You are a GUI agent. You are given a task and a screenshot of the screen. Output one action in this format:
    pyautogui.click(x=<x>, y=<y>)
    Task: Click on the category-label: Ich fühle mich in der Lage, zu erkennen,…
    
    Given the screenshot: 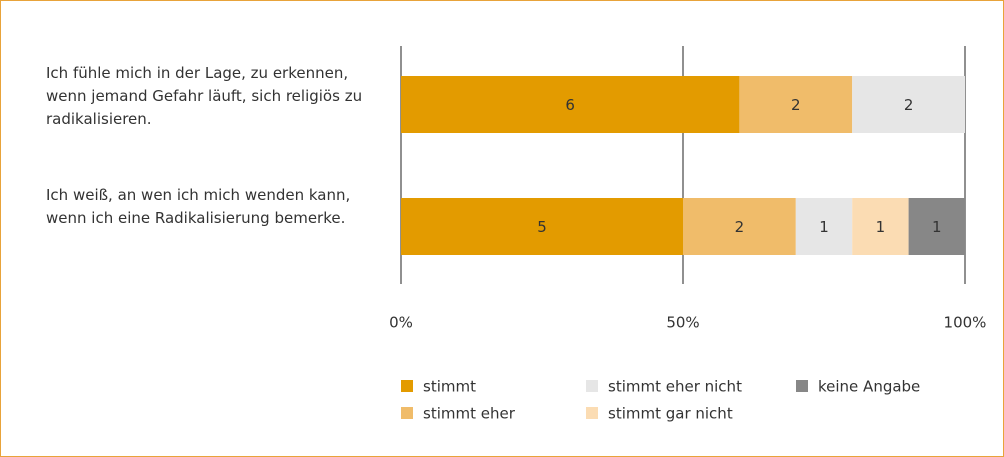 What is the action you would take?
    pyautogui.click(x=204, y=96)
    